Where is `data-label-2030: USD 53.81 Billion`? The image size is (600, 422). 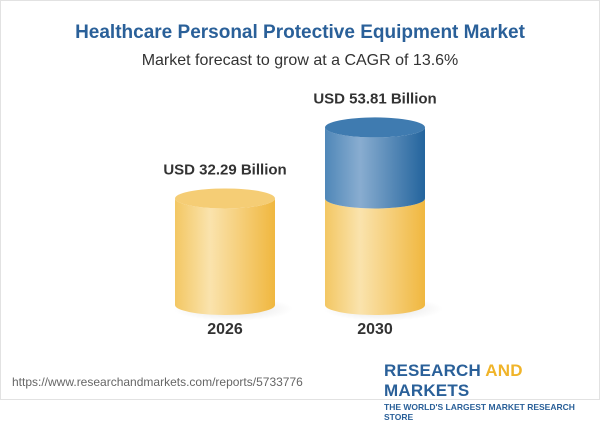
data-label-2030: USD 53.81 Billion is located at coordinates (374, 98).